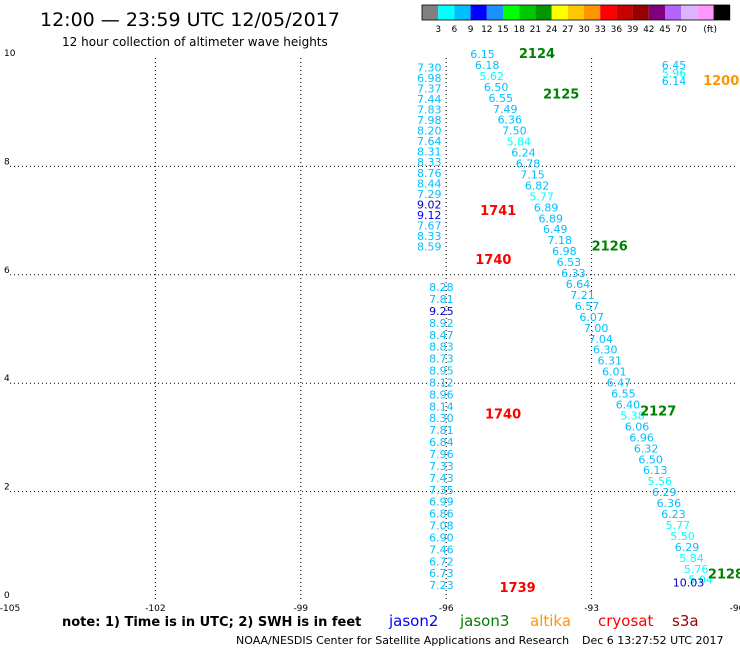 The height and width of the screenshot is (650, 740). Describe the element at coordinates (567, 30) in the screenshot. I see `colorbar-label: 27` at that location.